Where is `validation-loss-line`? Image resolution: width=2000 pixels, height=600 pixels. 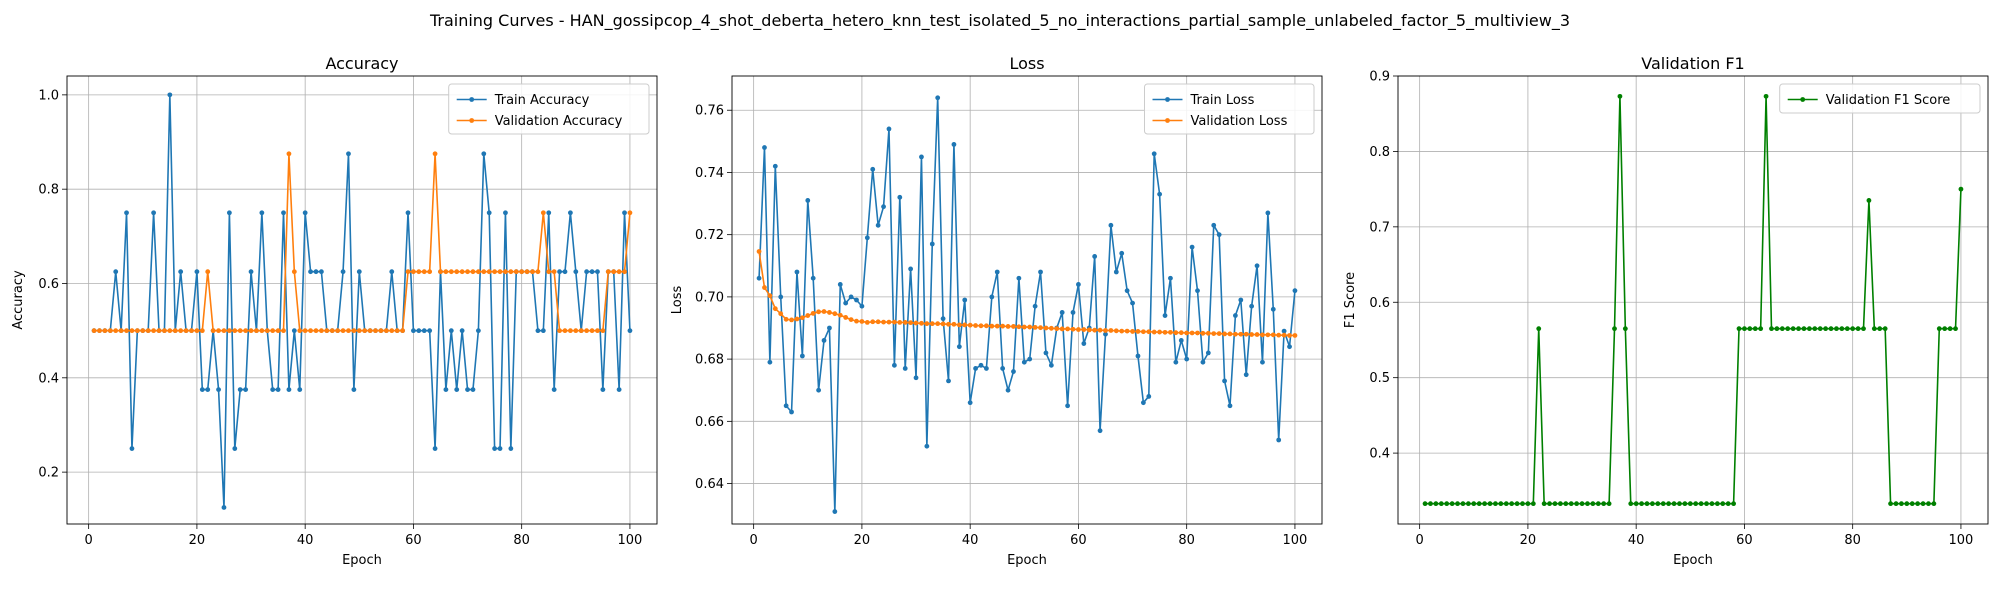 validation-loss-line is located at coordinates (1026, 294).